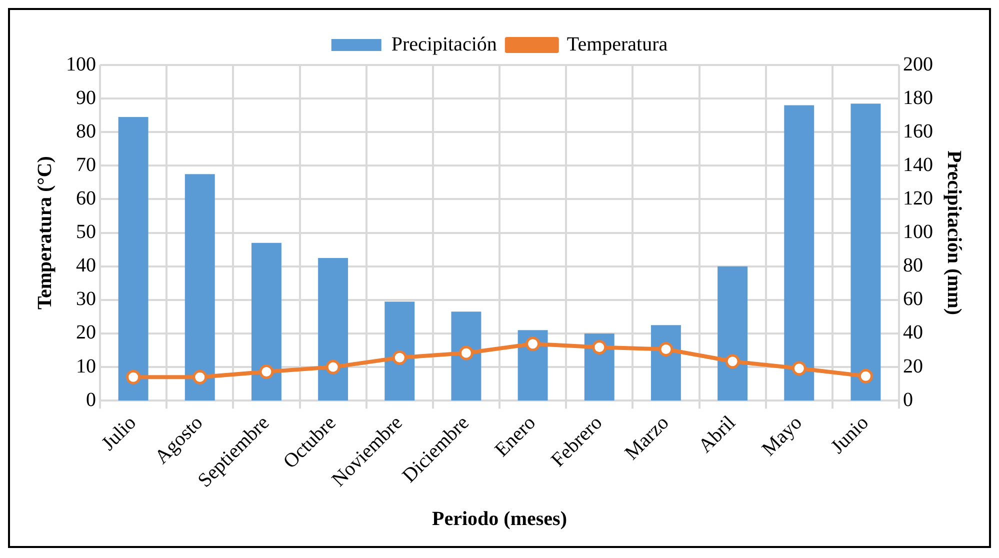  What do you see at coordinates (86, 232) in the screenshot?
I see `y-tick-label: 50` at bounding box center [86, 232].